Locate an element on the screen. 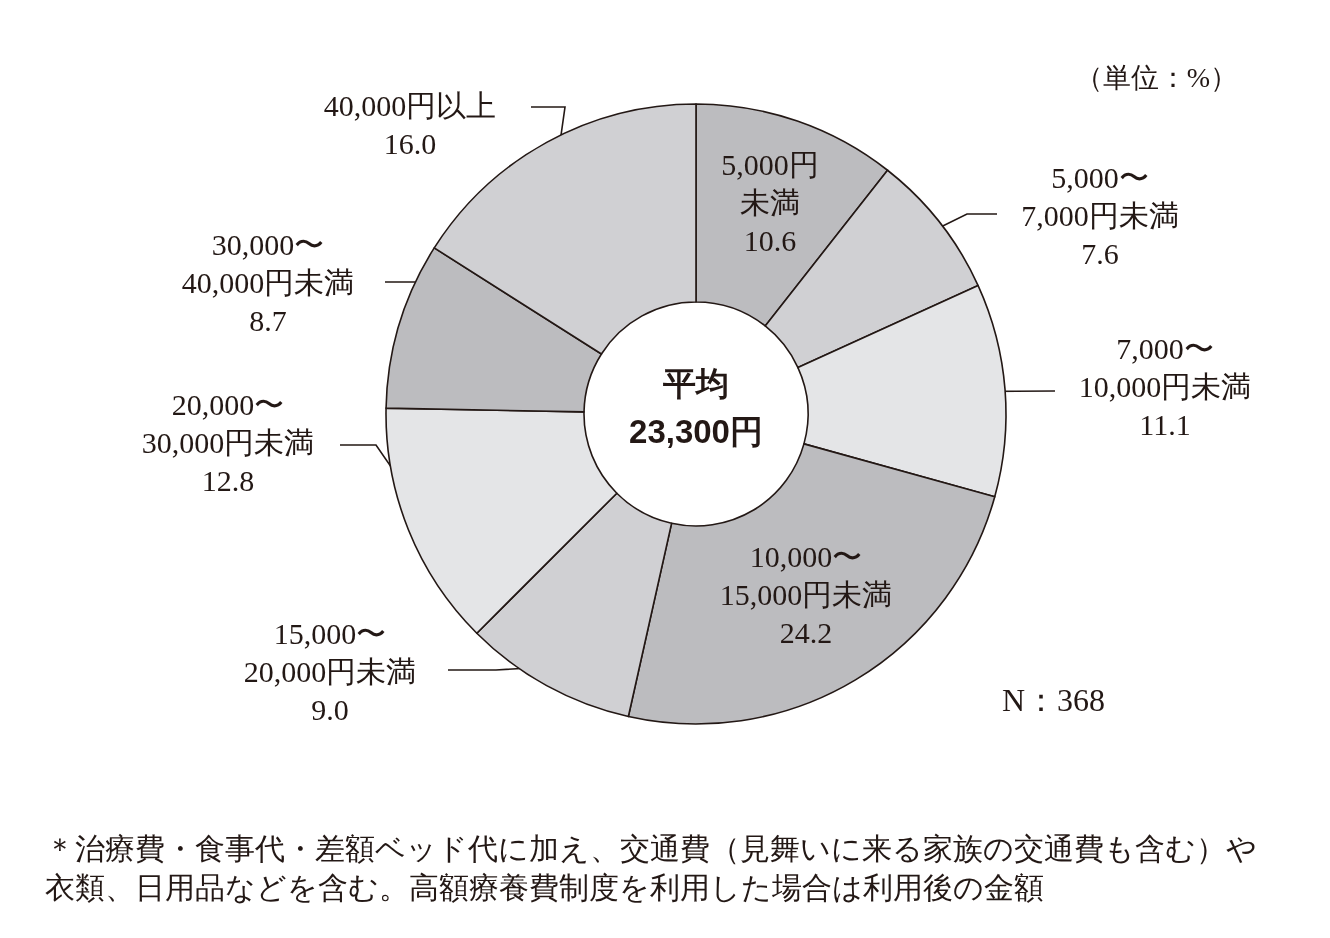  slice-label: 40,000円以上 is located at coordinates (410, 105).